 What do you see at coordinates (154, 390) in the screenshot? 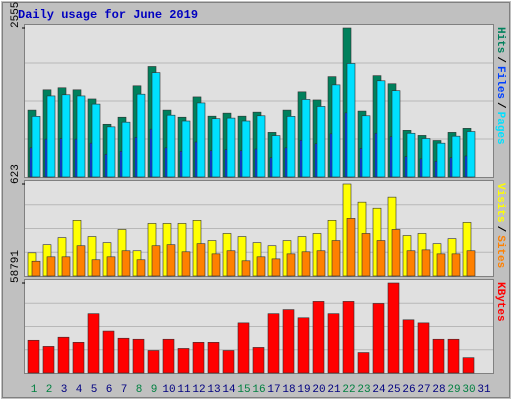
I see `x-tick-label: 9` at bounding box center [154, 390].